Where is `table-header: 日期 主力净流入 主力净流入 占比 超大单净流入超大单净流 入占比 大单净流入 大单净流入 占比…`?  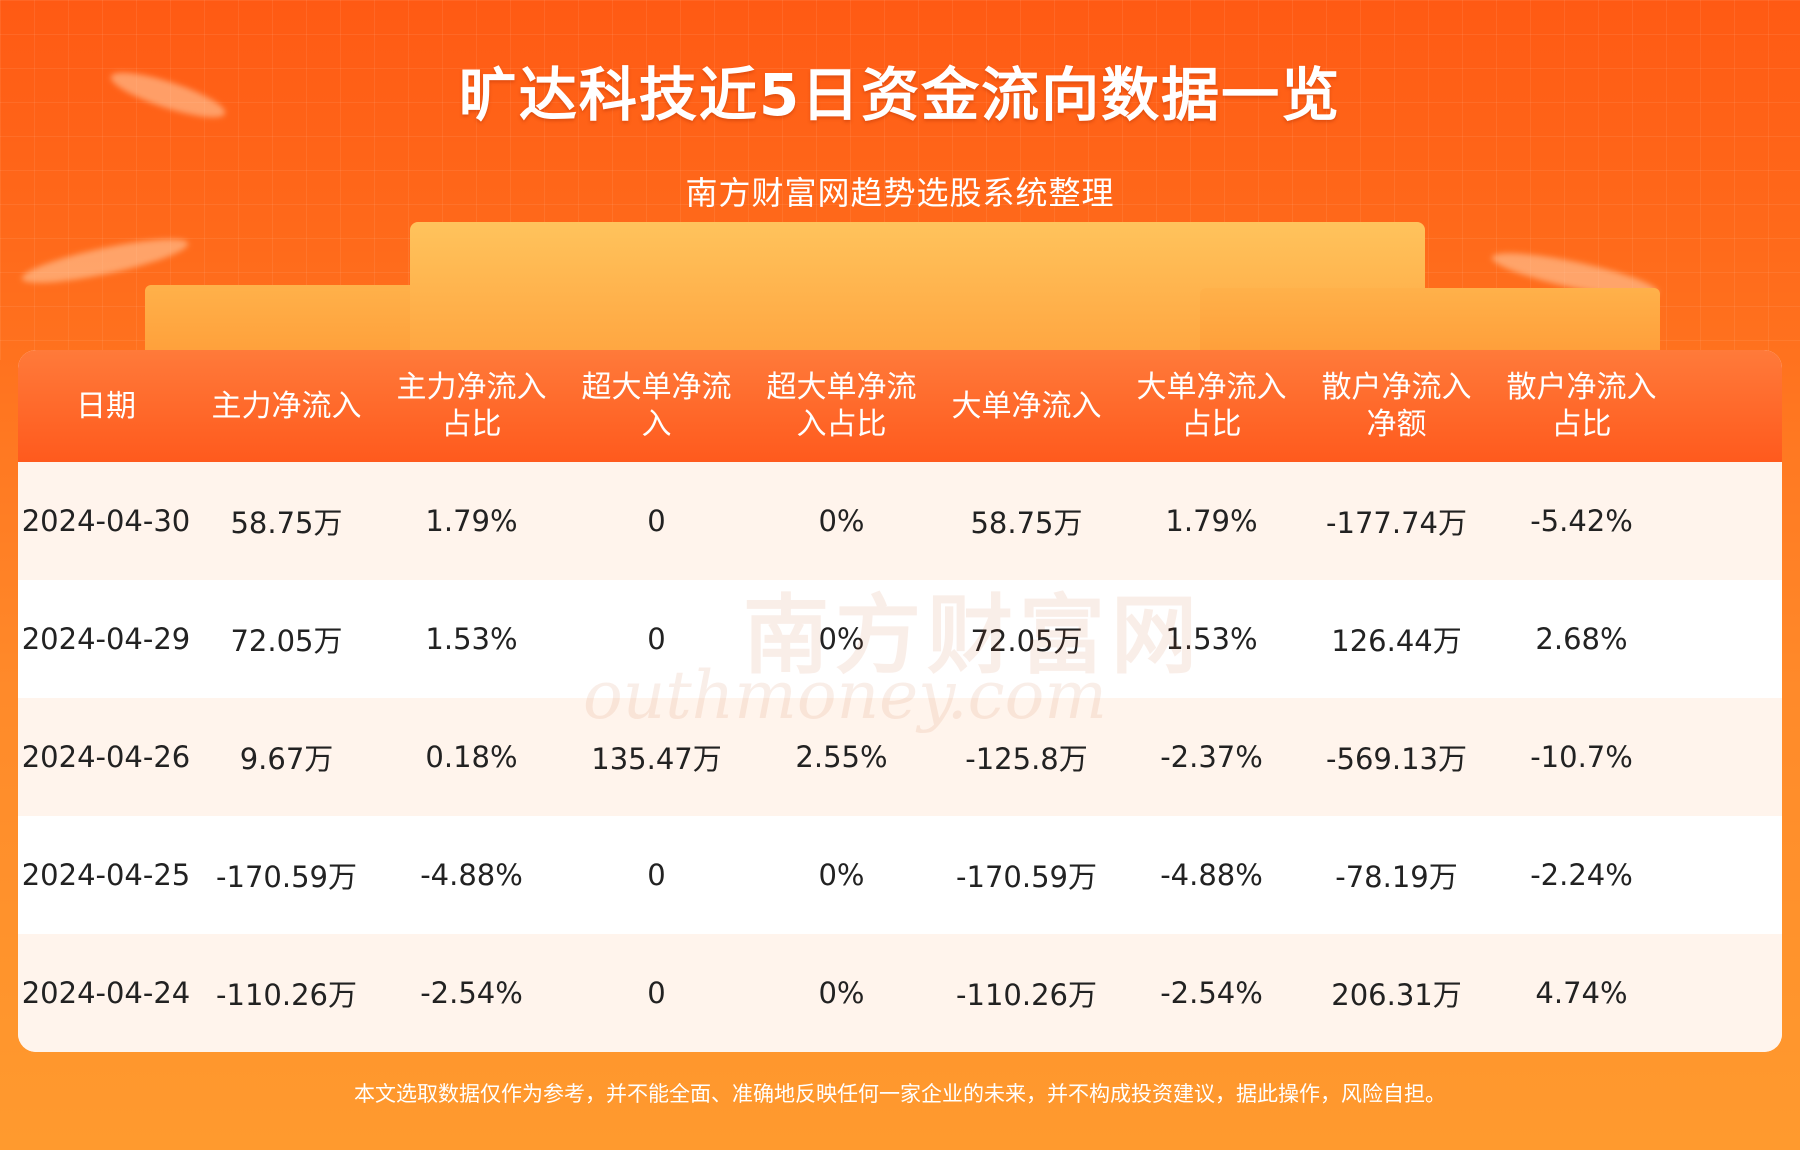 table-header: 日期 主力净流入 主力净流入 占比 超大单净流入超大单净流 入占比 大单净流入 大单净流入 占比… is located at coordinates (900, 406).